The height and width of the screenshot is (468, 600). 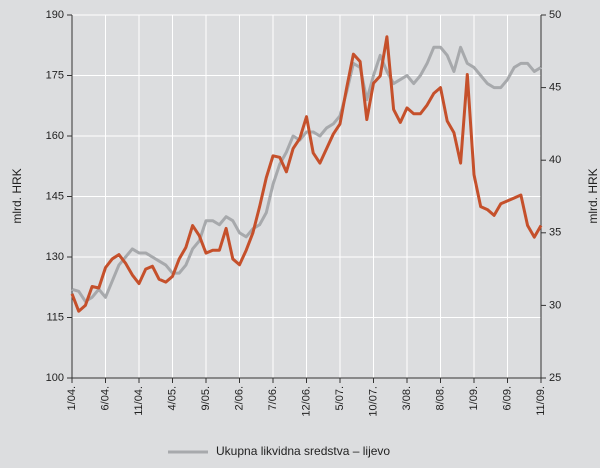 I want to click on y-tick-label: 190, so click(x=55, y=15).